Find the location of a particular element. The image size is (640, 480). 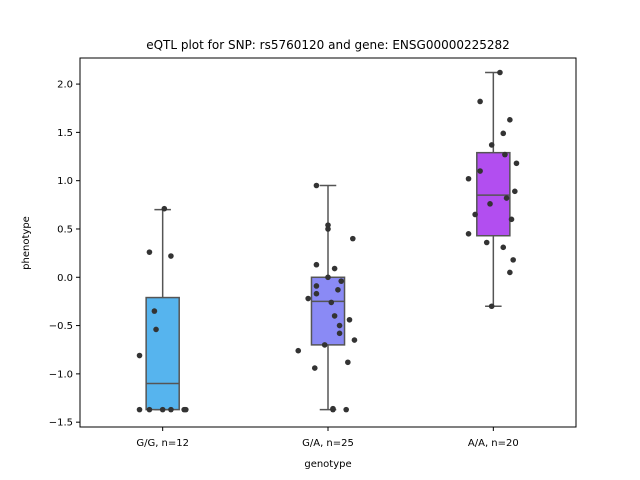

y-tick-label: 2.0 is located at coordinates (65, 85).